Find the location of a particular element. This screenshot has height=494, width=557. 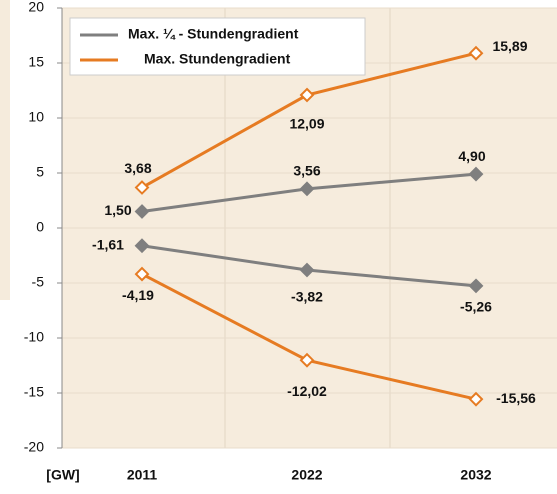

x-tick-label: 2032 is located at coordinates (475, 475).